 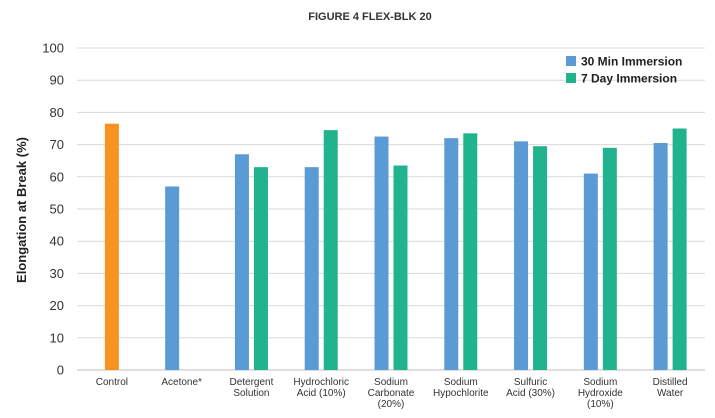 What do you see at coordinates (624, 70) in the screenshot?
I see `legend: 30 Min Immersion 7 Day Immersion` at bounding box center [624, 70].